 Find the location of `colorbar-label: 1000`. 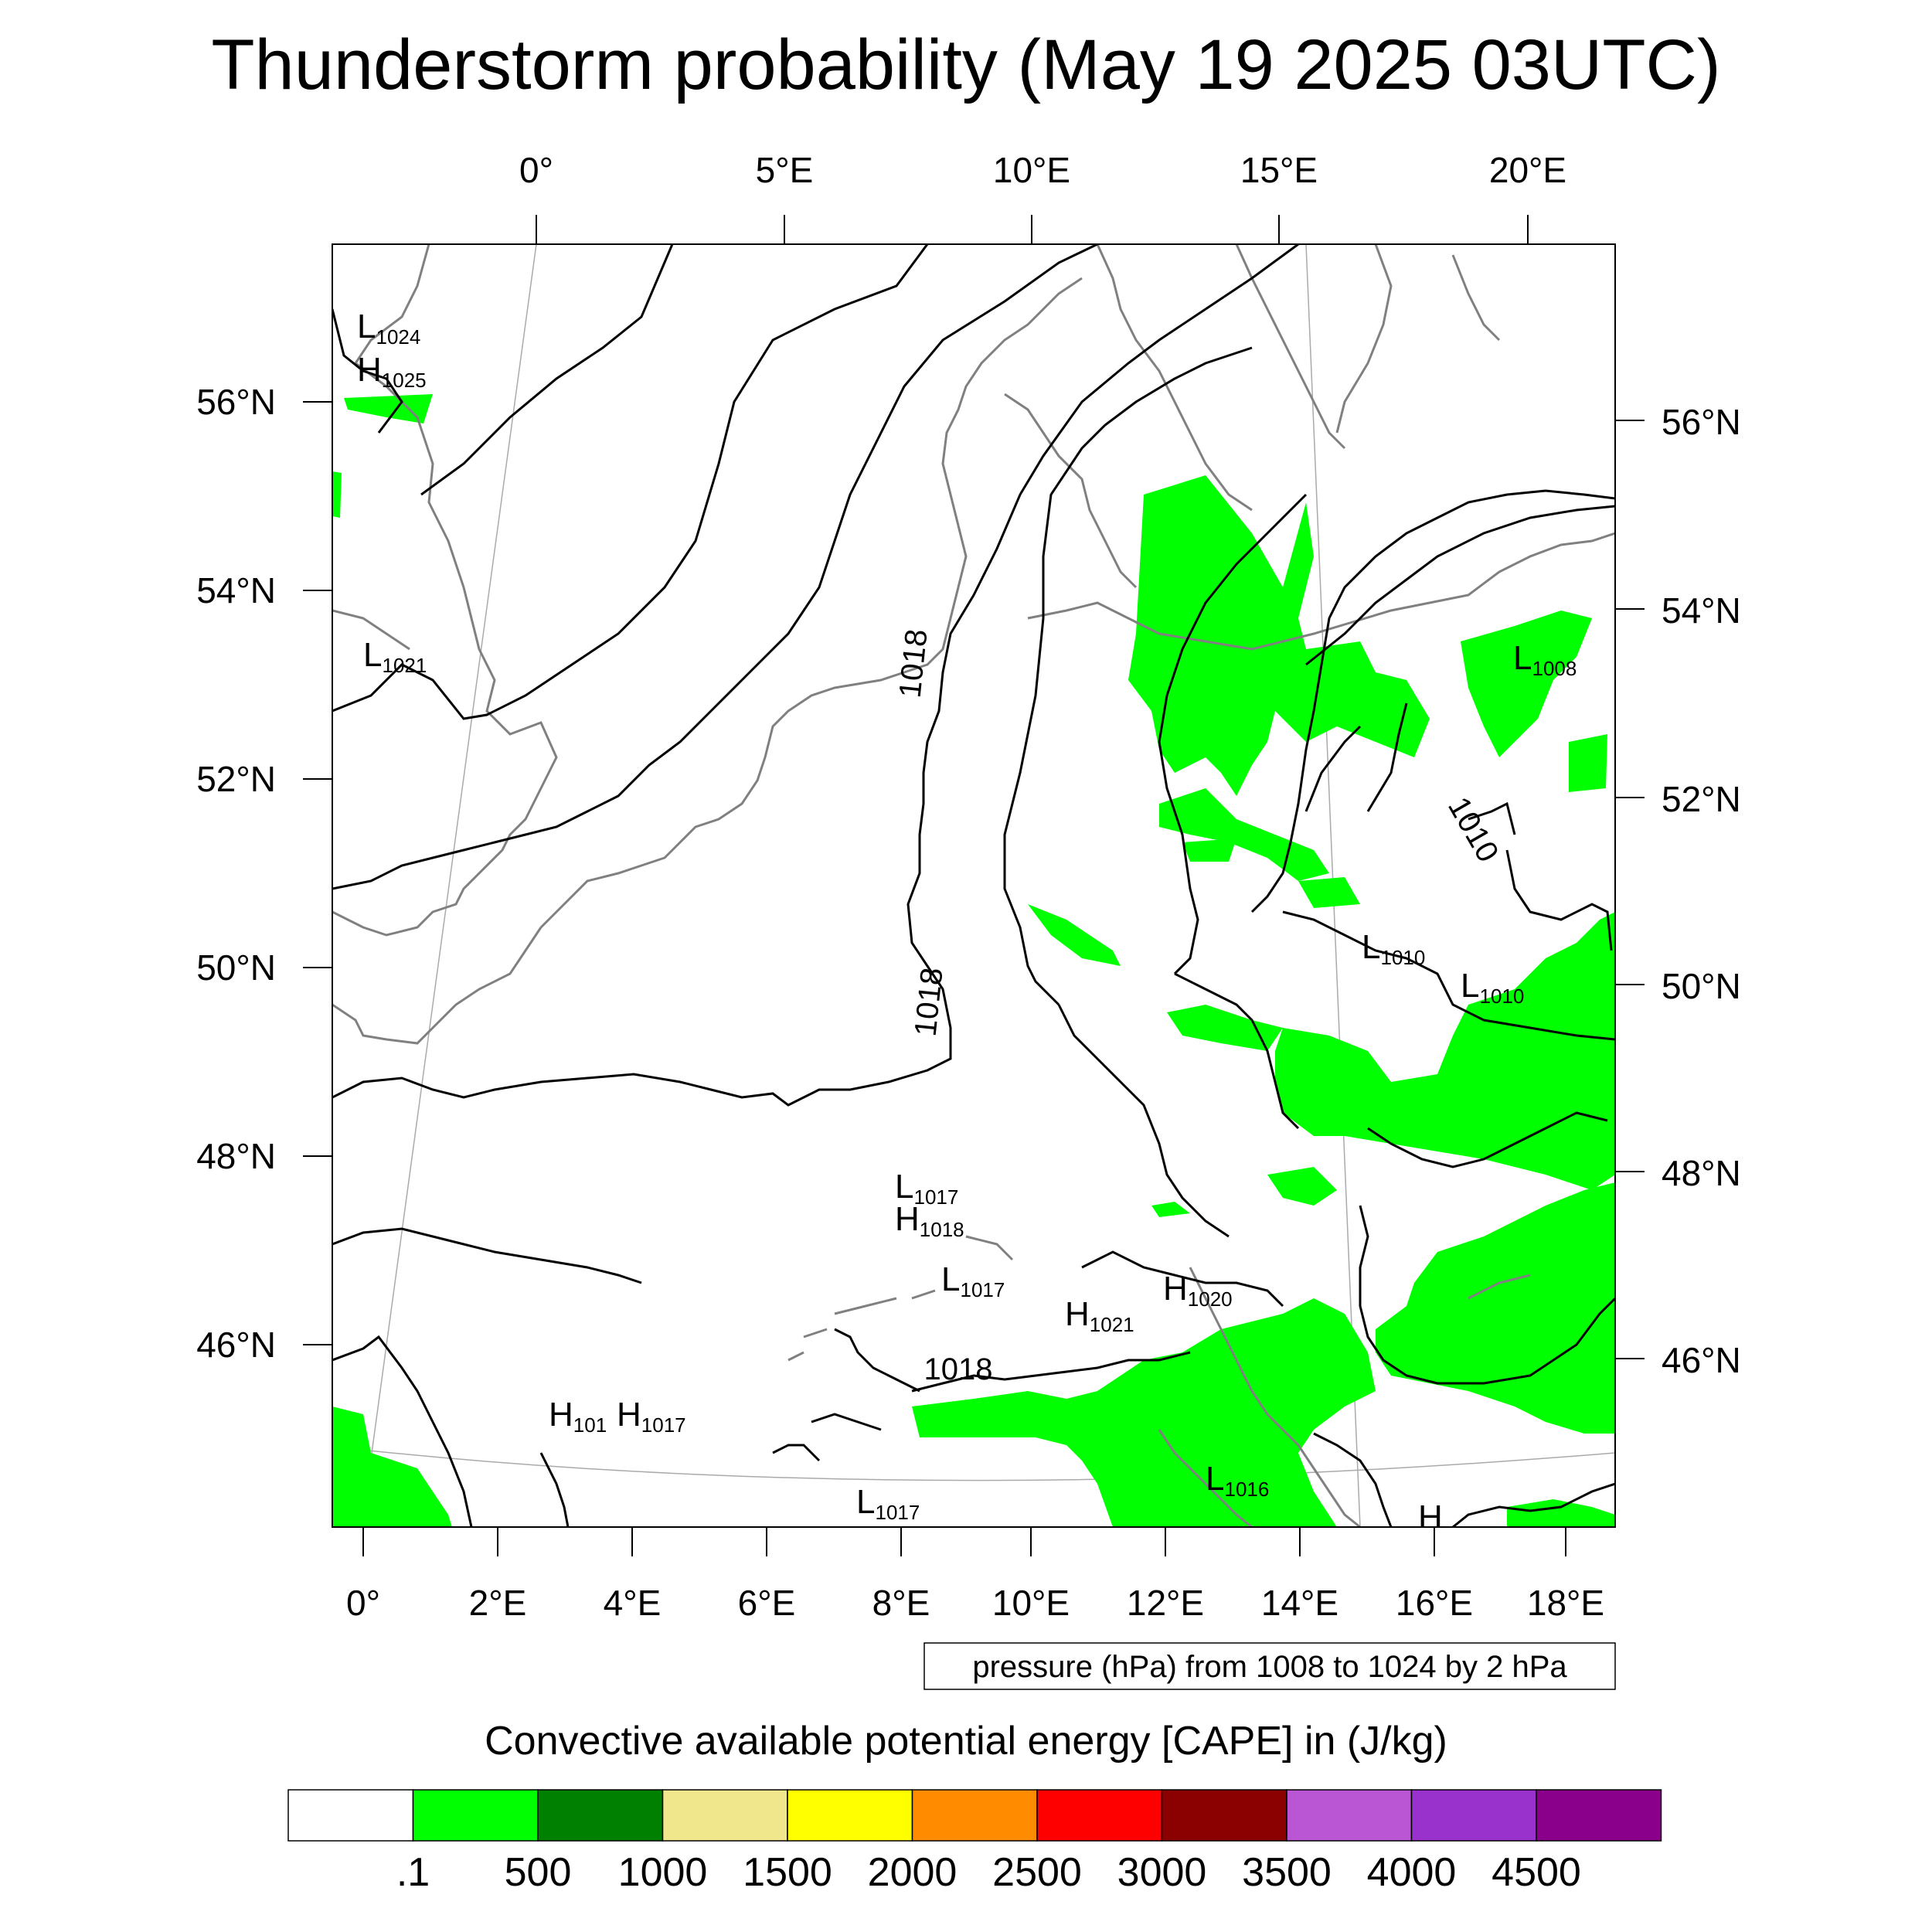

colorbar-label: 1000 is located at coordinates (663, 1872).